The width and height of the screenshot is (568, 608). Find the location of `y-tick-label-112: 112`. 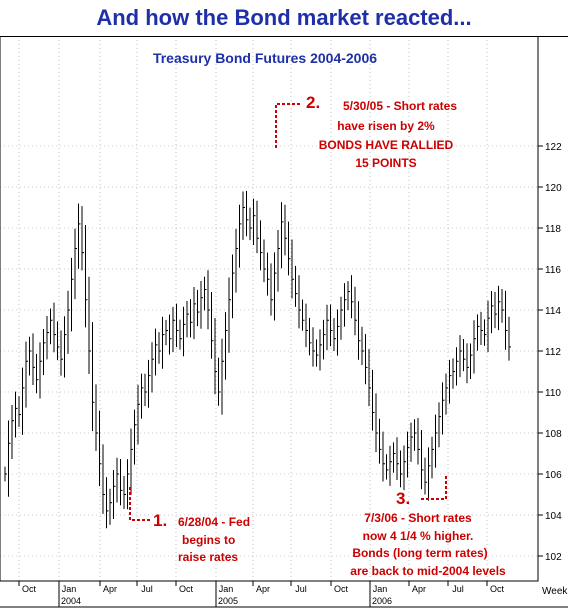

y-tick-label-112: 112 is located at coordinates (553, 352).